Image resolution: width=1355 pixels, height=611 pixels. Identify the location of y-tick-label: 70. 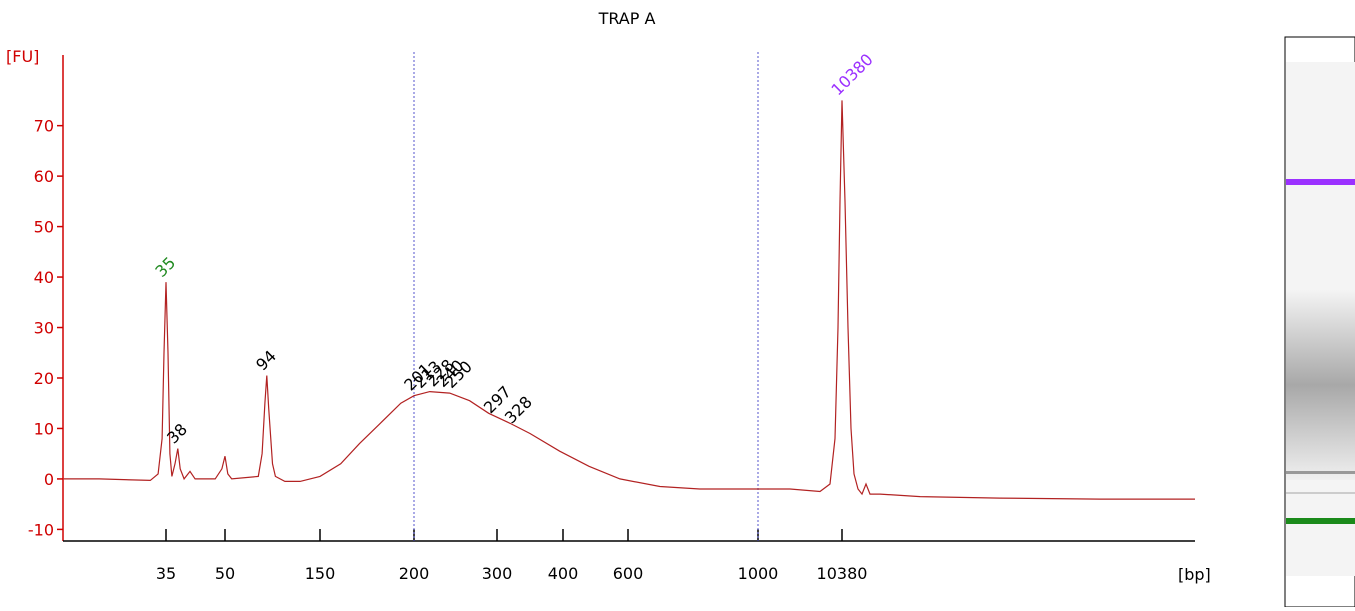
(44, 126).